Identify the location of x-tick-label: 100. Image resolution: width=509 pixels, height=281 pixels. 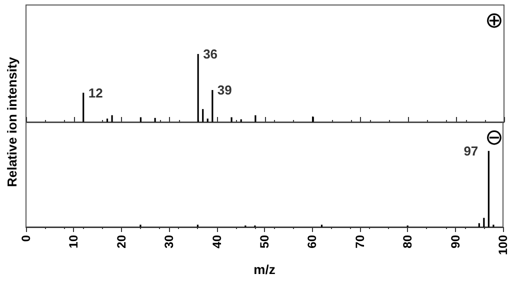
(502, 245).